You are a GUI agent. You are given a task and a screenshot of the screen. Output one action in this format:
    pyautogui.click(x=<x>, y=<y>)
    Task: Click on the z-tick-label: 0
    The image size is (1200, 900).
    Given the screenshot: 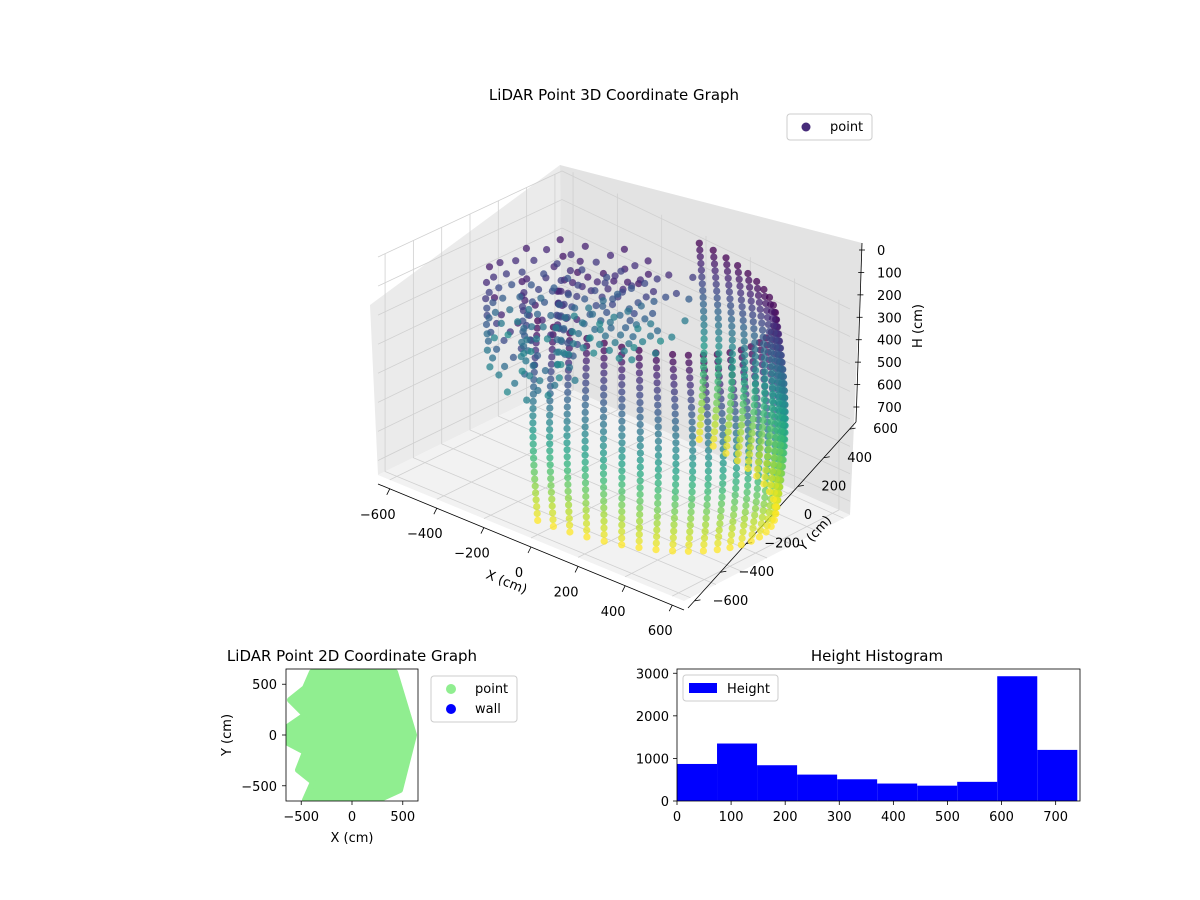 What is the action you would take?
    pyautogui.click(x=881, y=251)
    